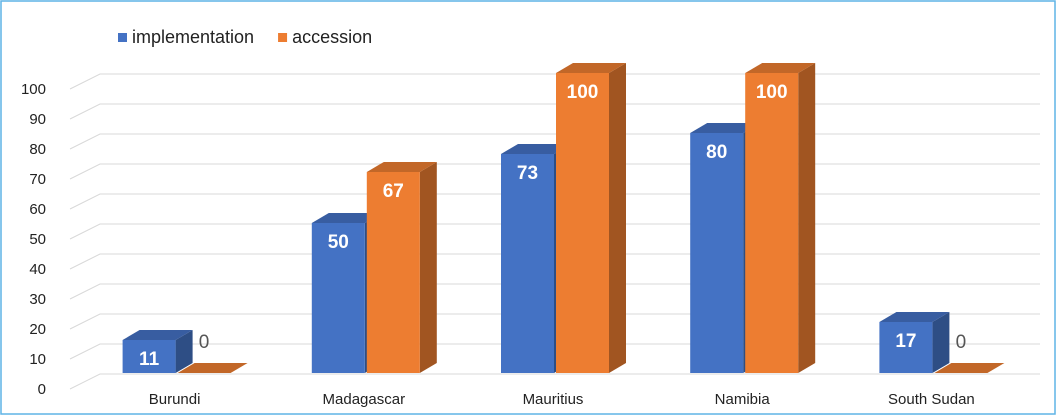 The height and width of the screenshot is (415, 1056). Describe the element at coordinates (42, 389) in the screenshot. I see `y-tick-label: 0` at that location.